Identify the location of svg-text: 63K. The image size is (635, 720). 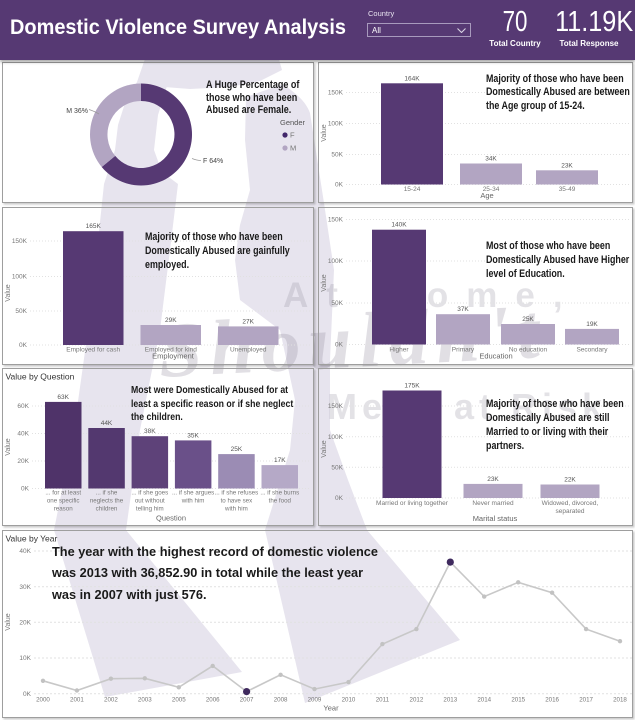
(63, 397).